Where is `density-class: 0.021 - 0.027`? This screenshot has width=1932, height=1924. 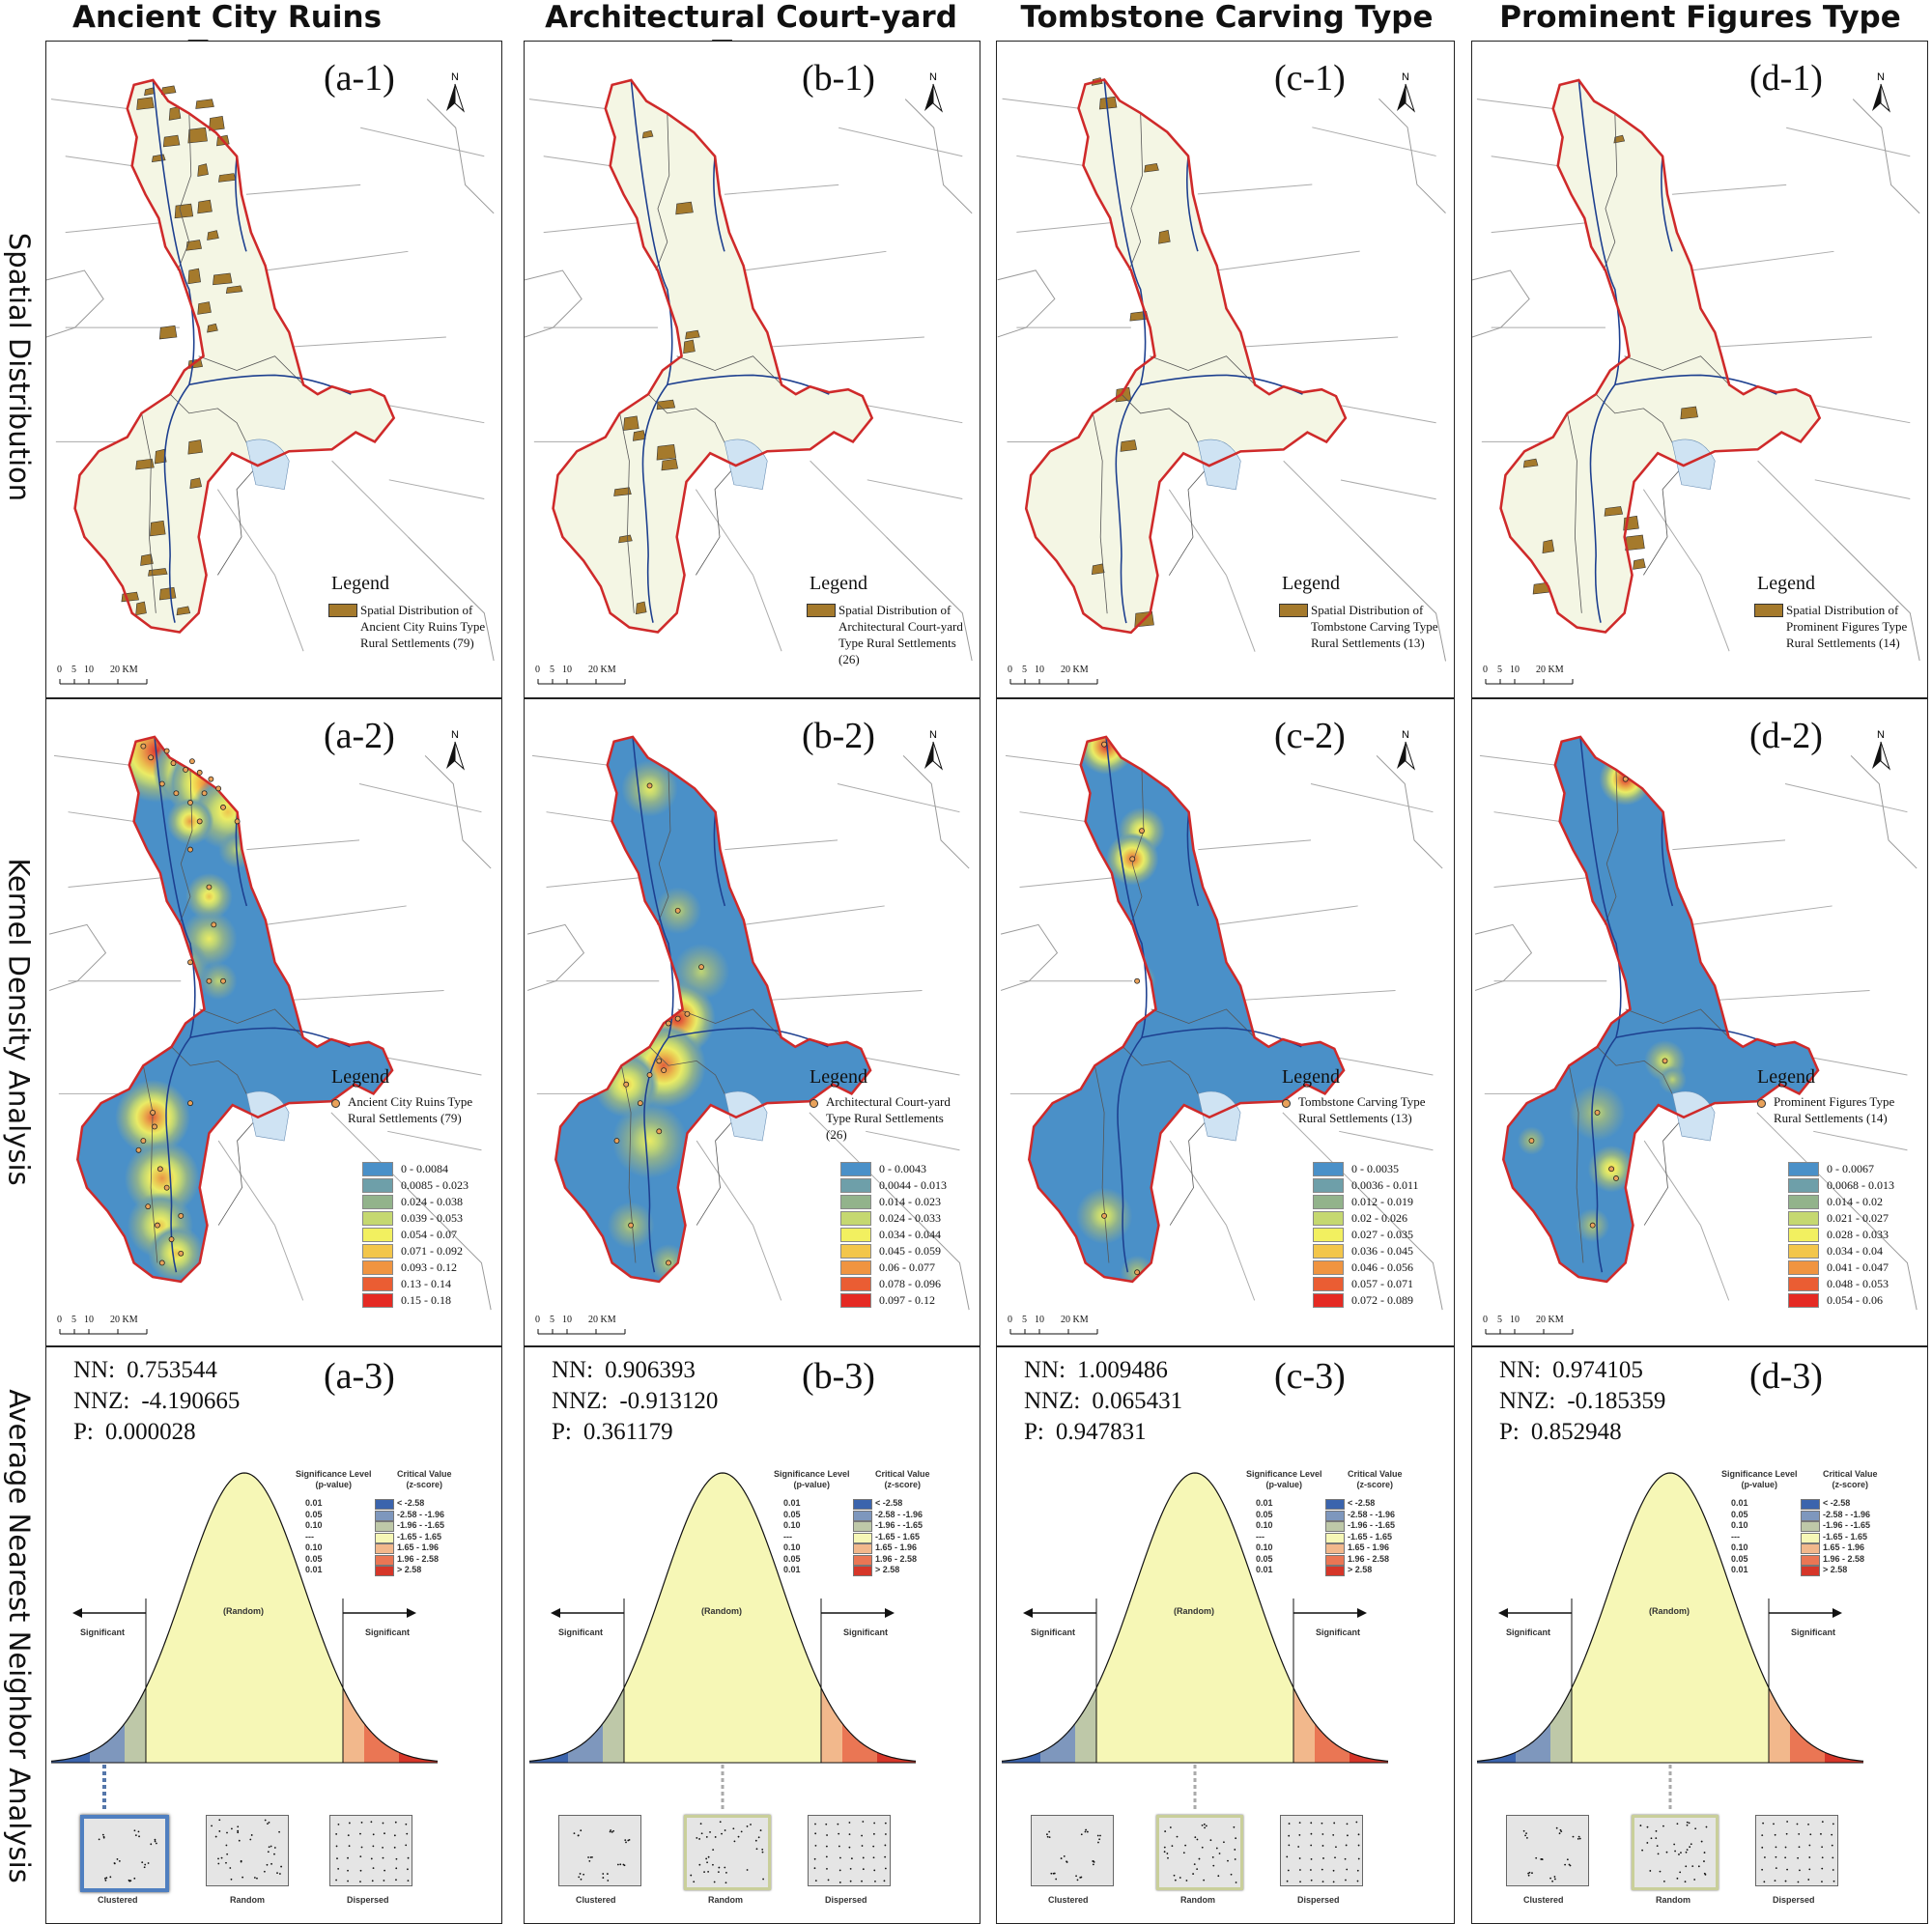 density-class: 0.021 - 0.027 is located at coordinates (1841, 1218).